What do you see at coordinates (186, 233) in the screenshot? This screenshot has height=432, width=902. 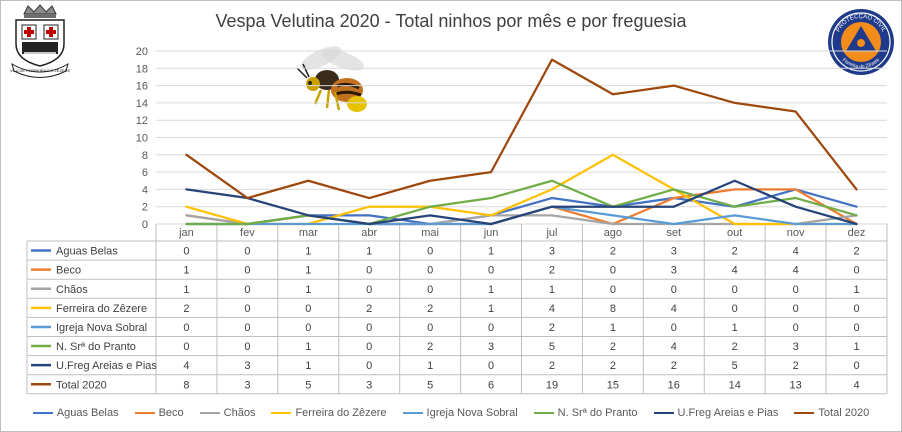 I see `x-tick-label: jan` at bounding box center [186, 233].